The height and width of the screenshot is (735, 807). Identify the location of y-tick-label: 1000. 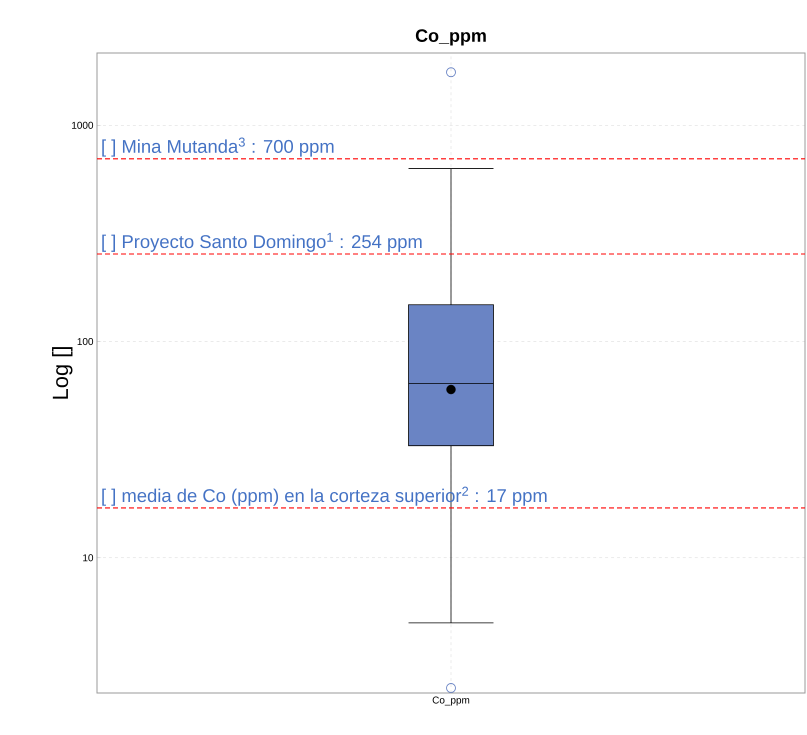
(83, 125).